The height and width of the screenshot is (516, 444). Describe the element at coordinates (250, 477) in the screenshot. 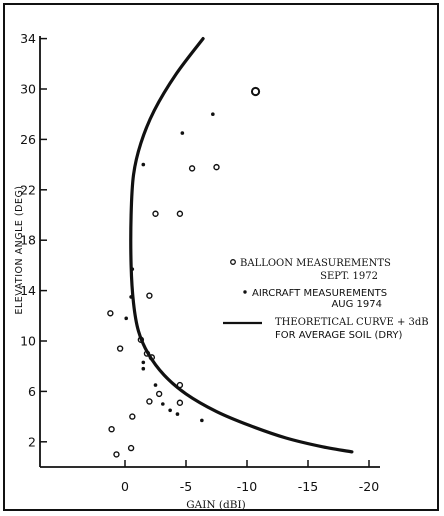

I see `x-axis-ticks: 0 -5 -10 -15 -20` at that location.